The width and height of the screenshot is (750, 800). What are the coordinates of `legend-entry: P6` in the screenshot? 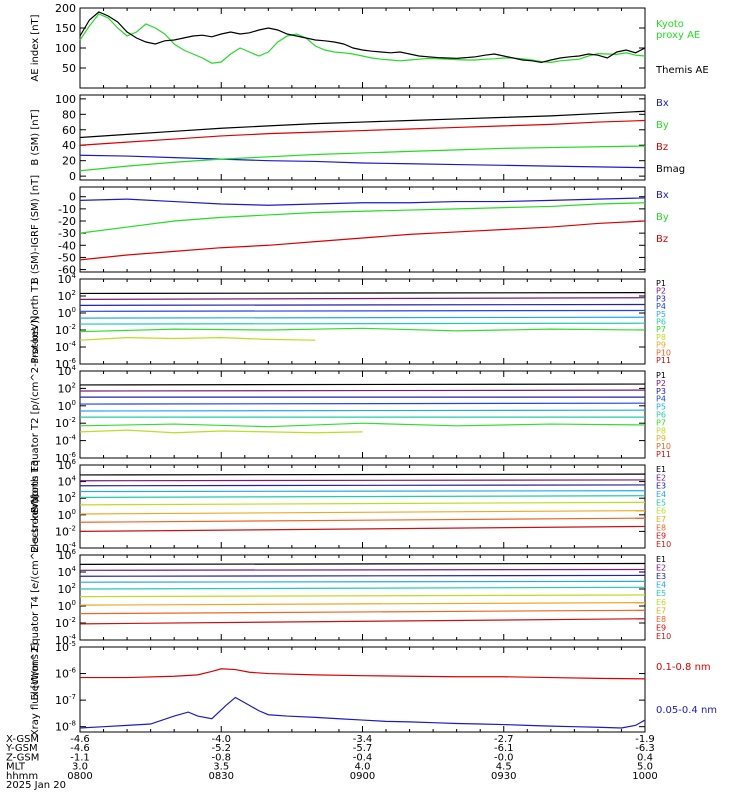 It's located at (661, 322).